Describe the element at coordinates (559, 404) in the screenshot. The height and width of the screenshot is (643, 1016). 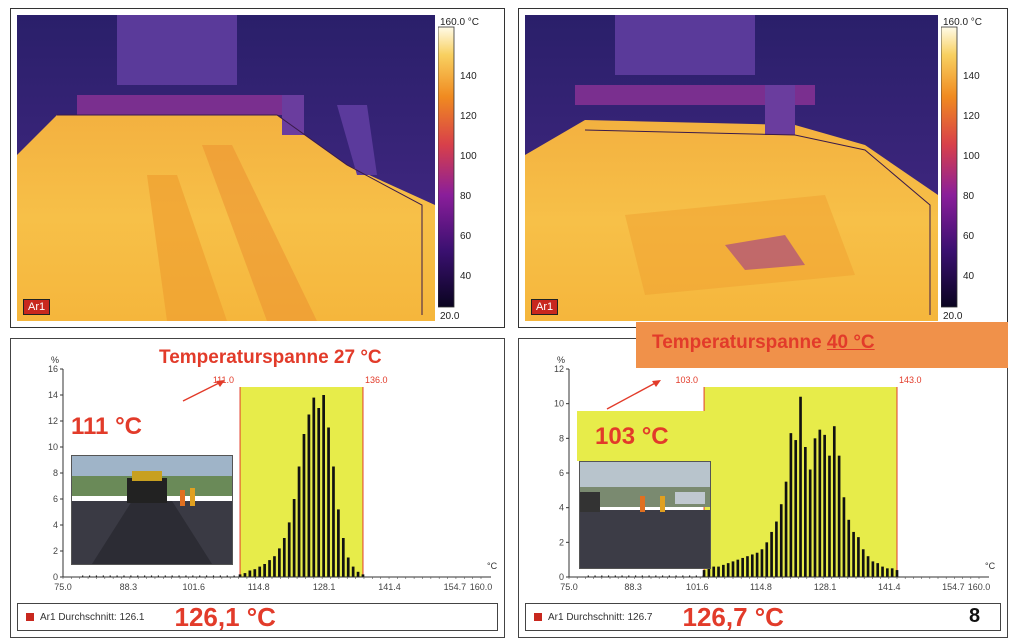
I see `y-tick-label: 10` at that location.